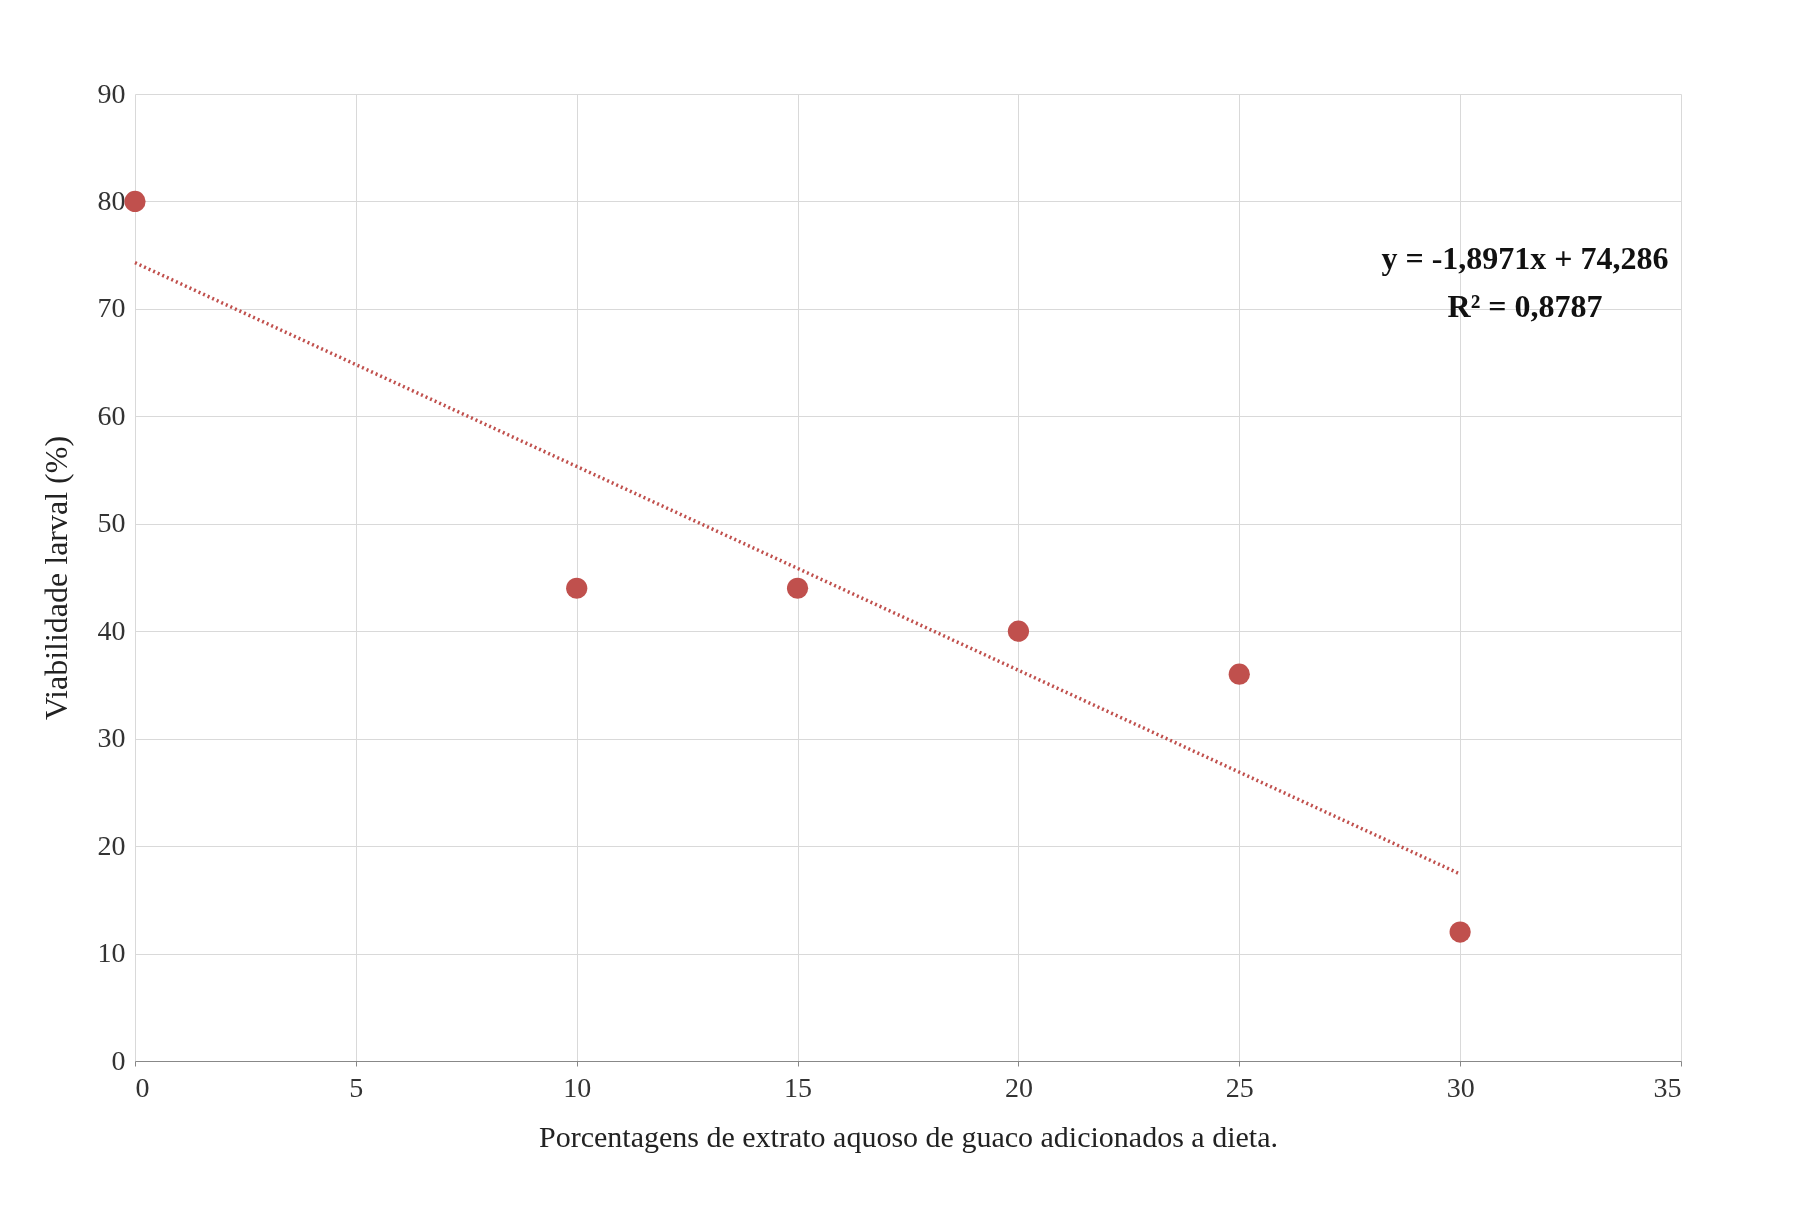  What do you see at coordinates (111, 415) in the screenshot?
I see `y-tick-label: 60` at bounding box center [111, 415].